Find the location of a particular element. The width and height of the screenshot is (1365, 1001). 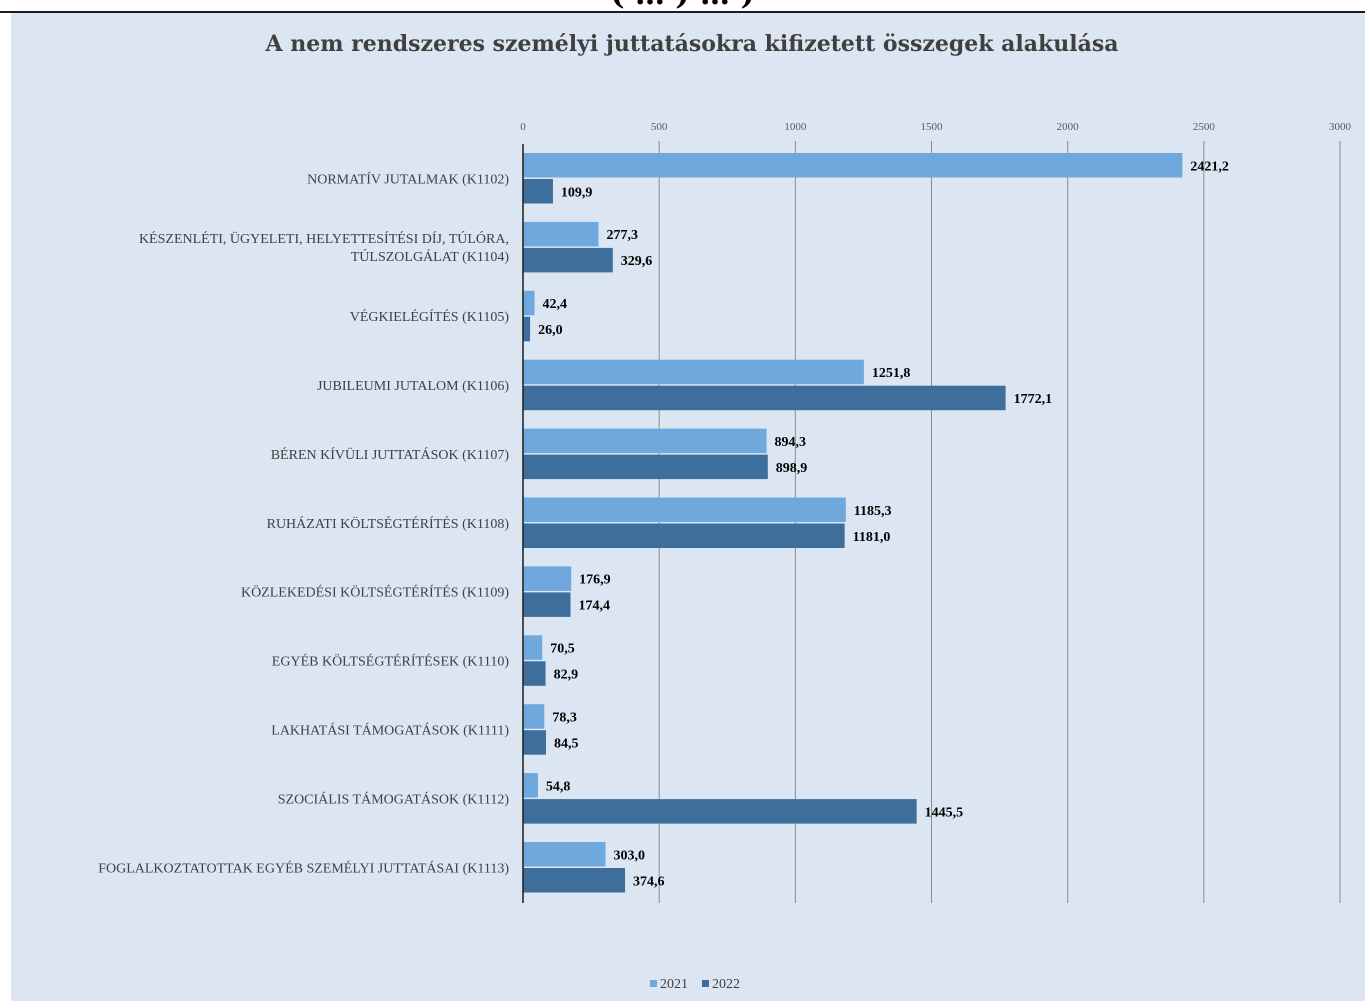

legend: 2021 2022 is located at coordinates (695, 984).